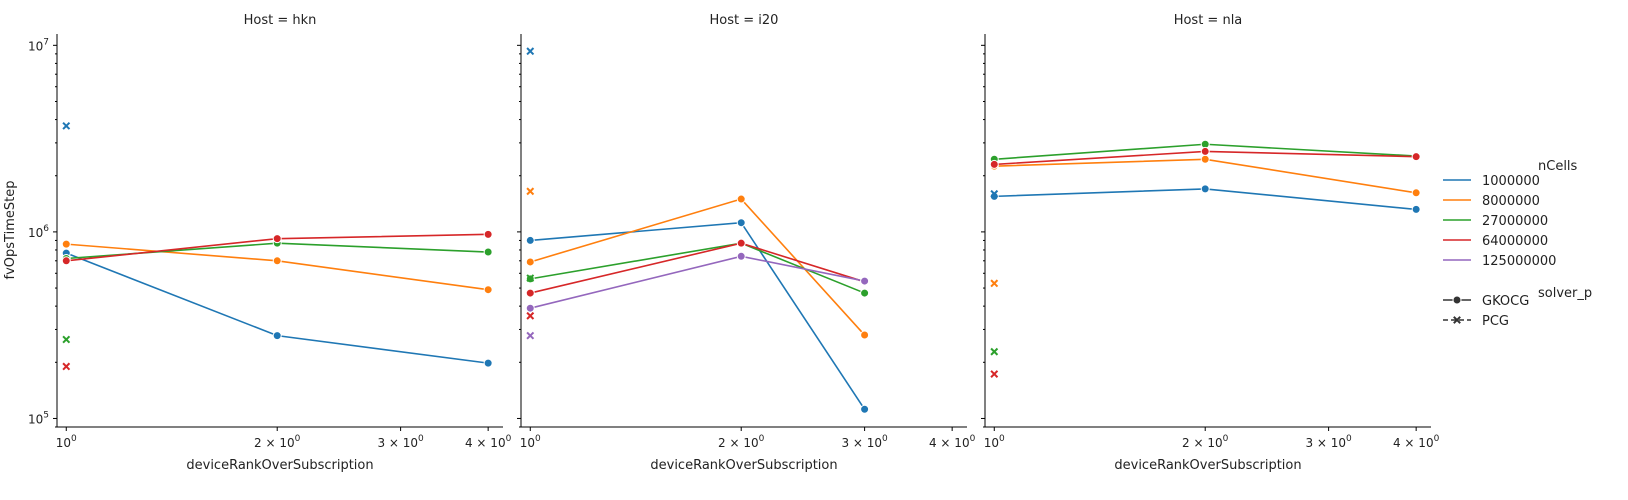  I want to click on legend-item: PCG, so click(1495, 321).